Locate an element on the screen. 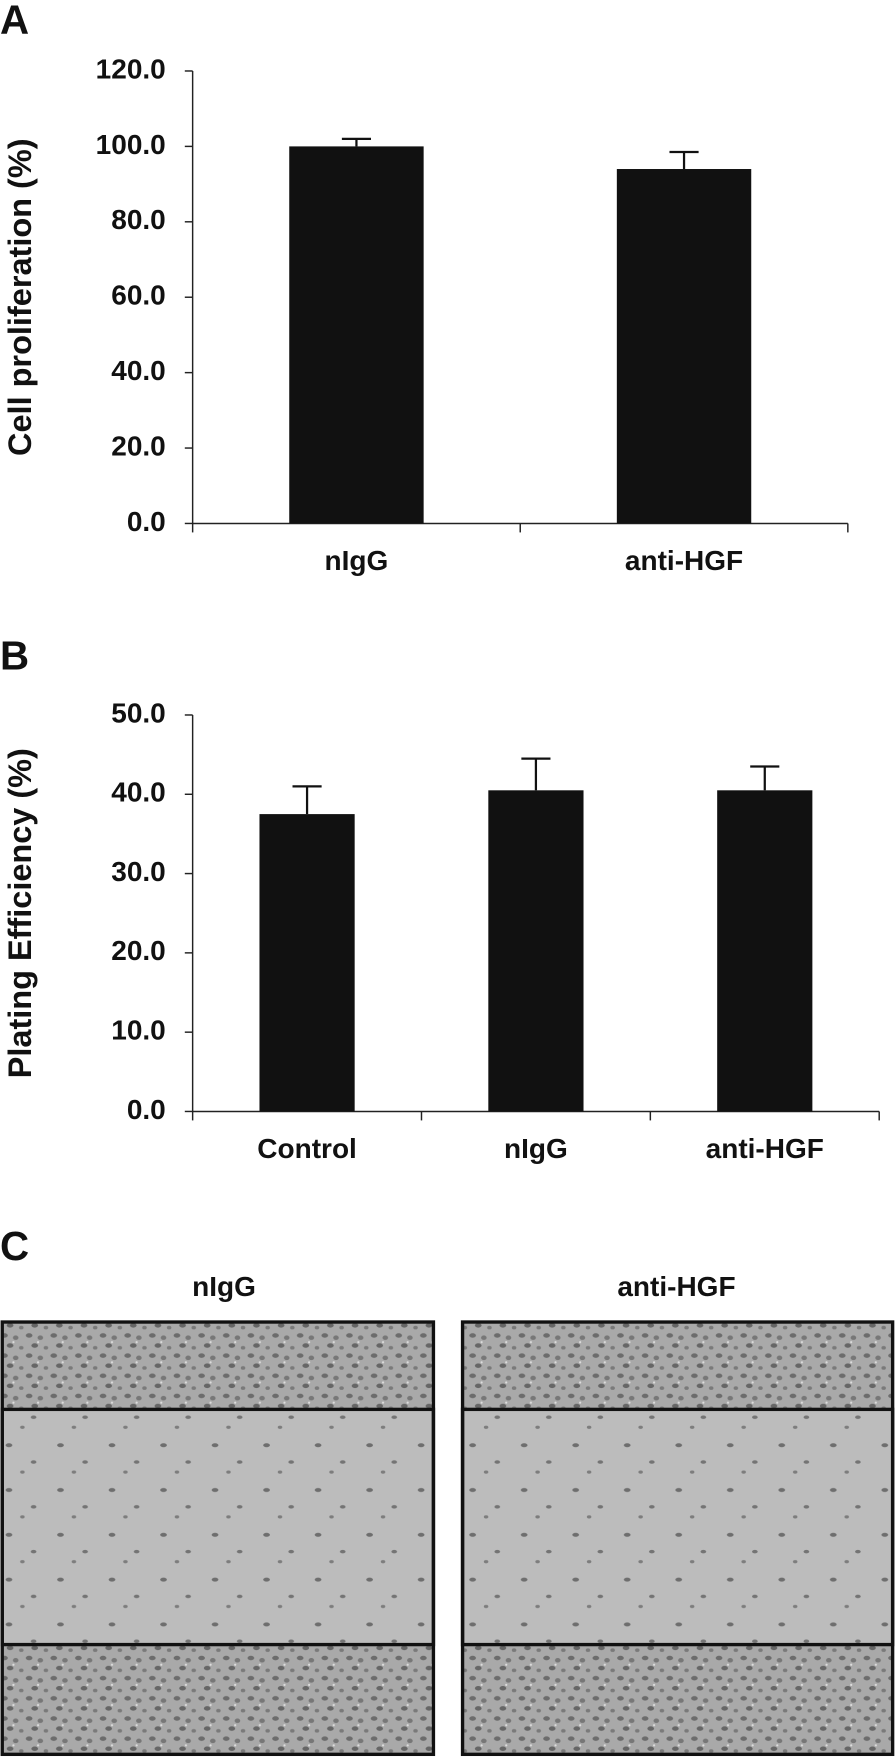 Image resolution: width=896 pixels, height=1757 pixels. panel-label: A is located at coordinates (14, 21).